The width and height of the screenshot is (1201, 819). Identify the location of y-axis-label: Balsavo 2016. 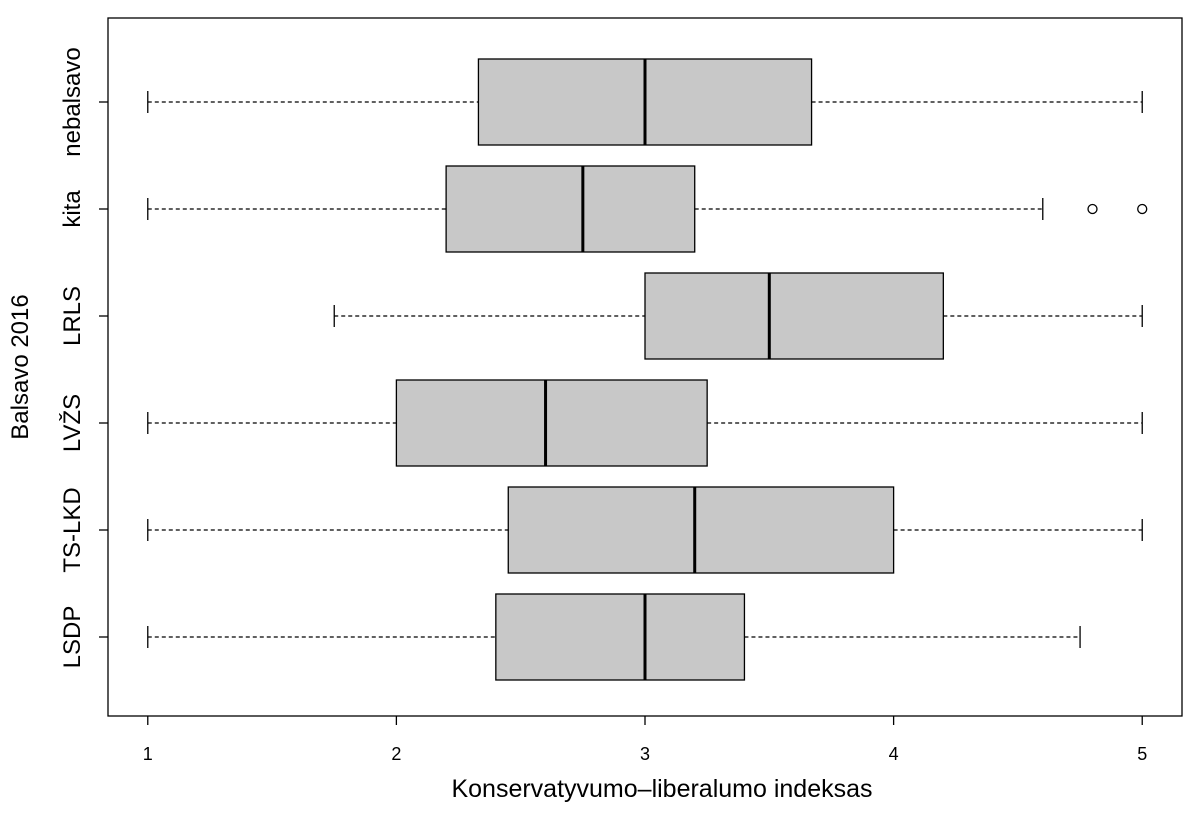
(20, 366).